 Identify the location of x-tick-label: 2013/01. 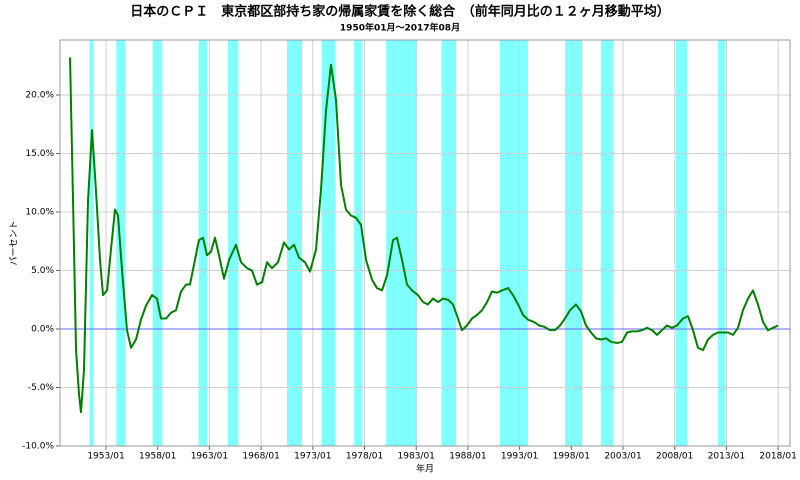
(726, 457).